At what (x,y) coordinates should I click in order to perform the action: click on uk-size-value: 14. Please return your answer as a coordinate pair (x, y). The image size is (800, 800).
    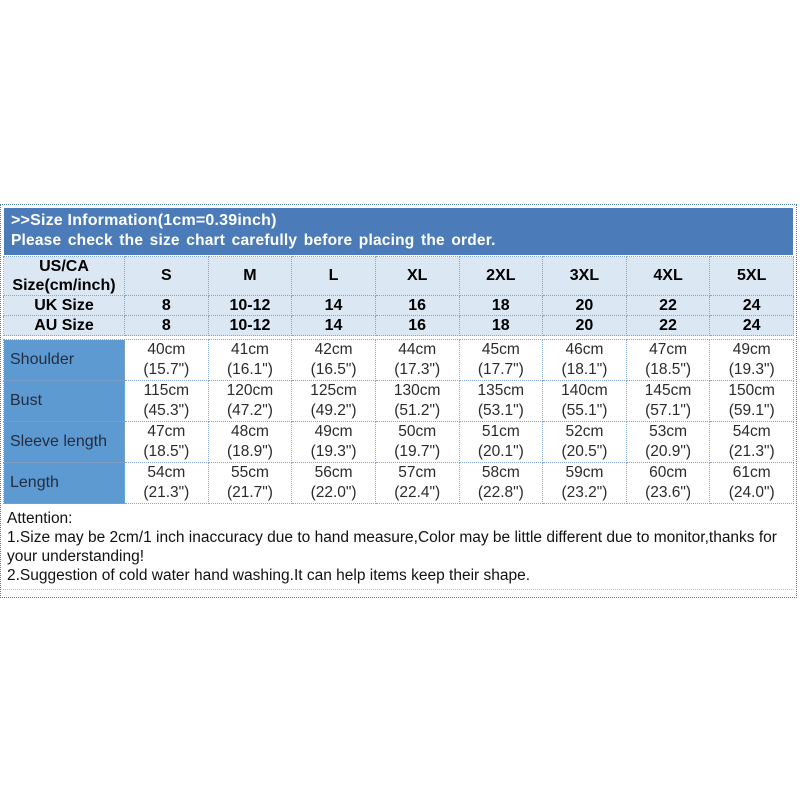
    Looking at the image, I should click on (333, 305).